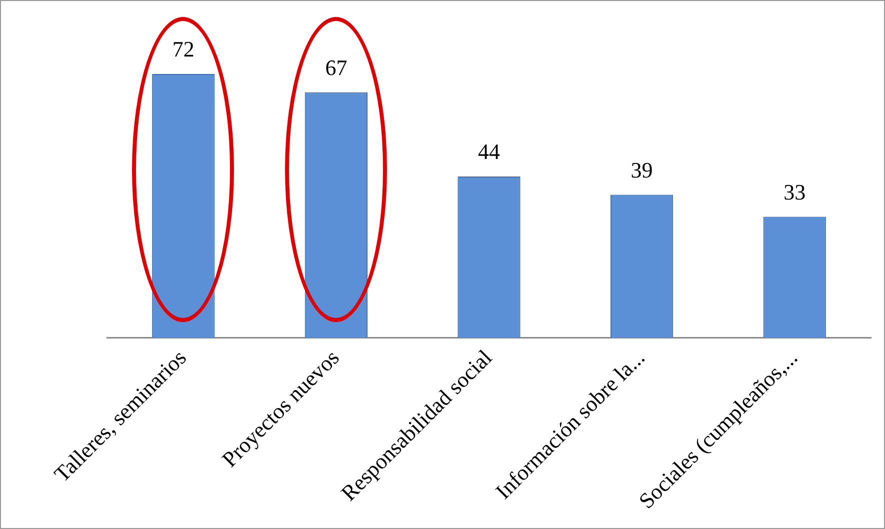 The image size is (885, 529). What do you see at coordinates (183, 49) in the screenshot?
I see `data-label: 72` at bounding box center [183, 49].